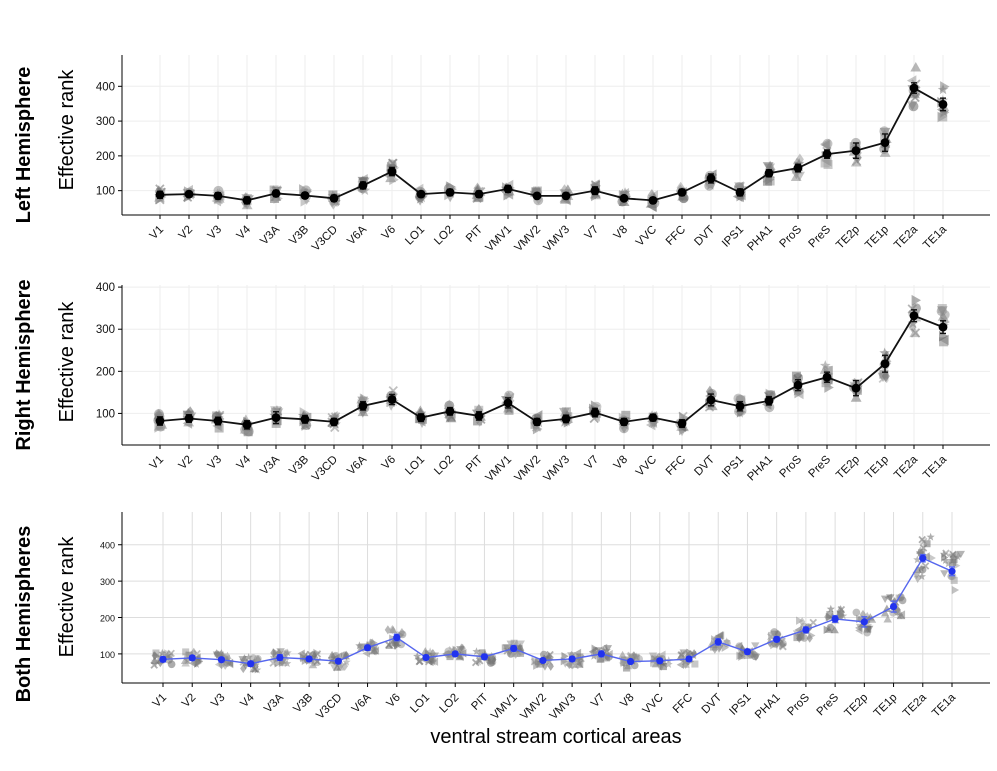 This screenshot has height=771, width=997. Describe the element at coordinates (189, 194) in the screenshot. I see `mean-point-V2` at that location.